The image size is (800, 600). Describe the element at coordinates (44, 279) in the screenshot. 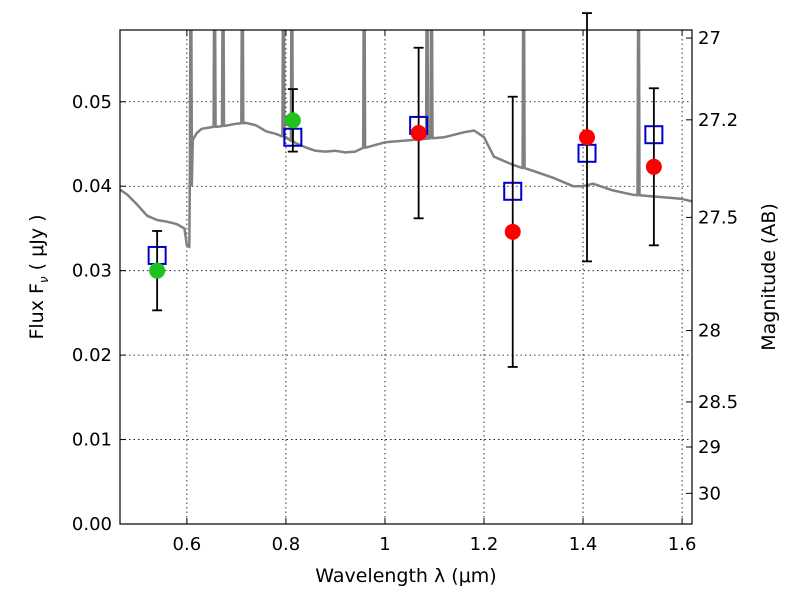

I see `y-axis-label-sub: ν` at that location.